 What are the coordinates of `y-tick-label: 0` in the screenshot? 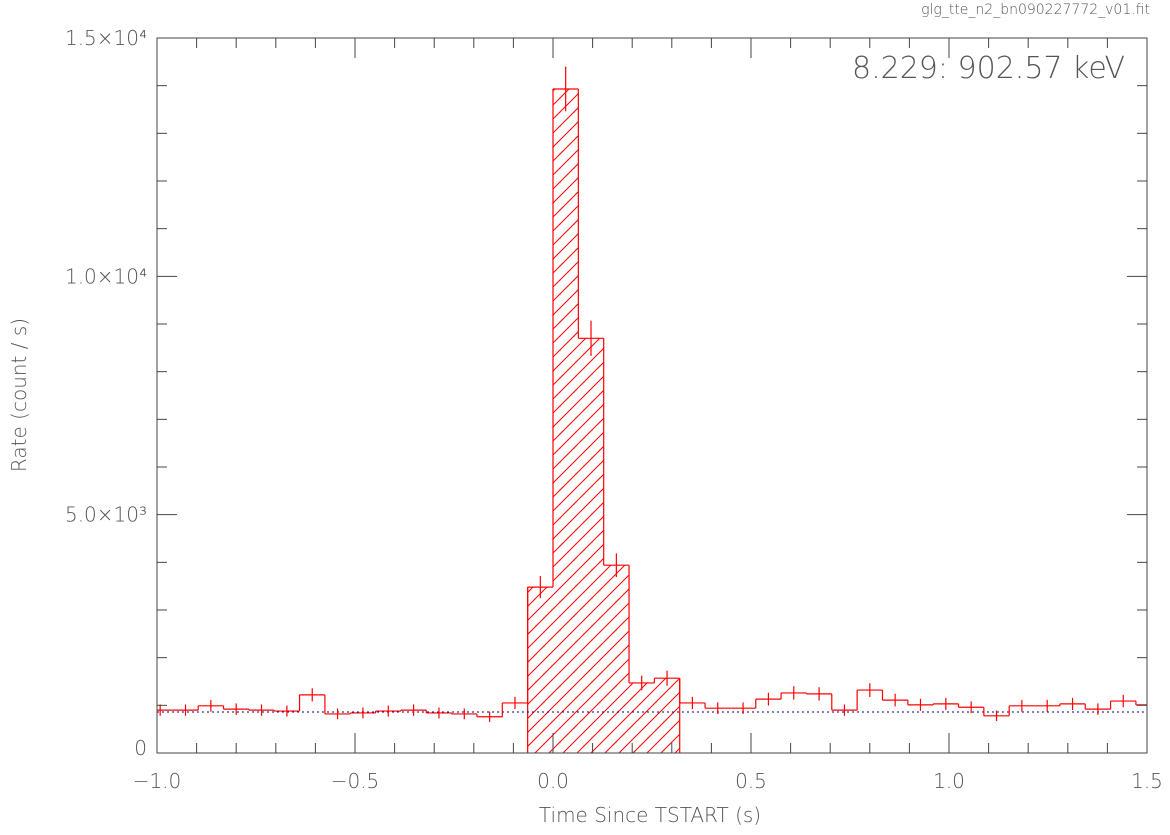 It's located at (140, 748).